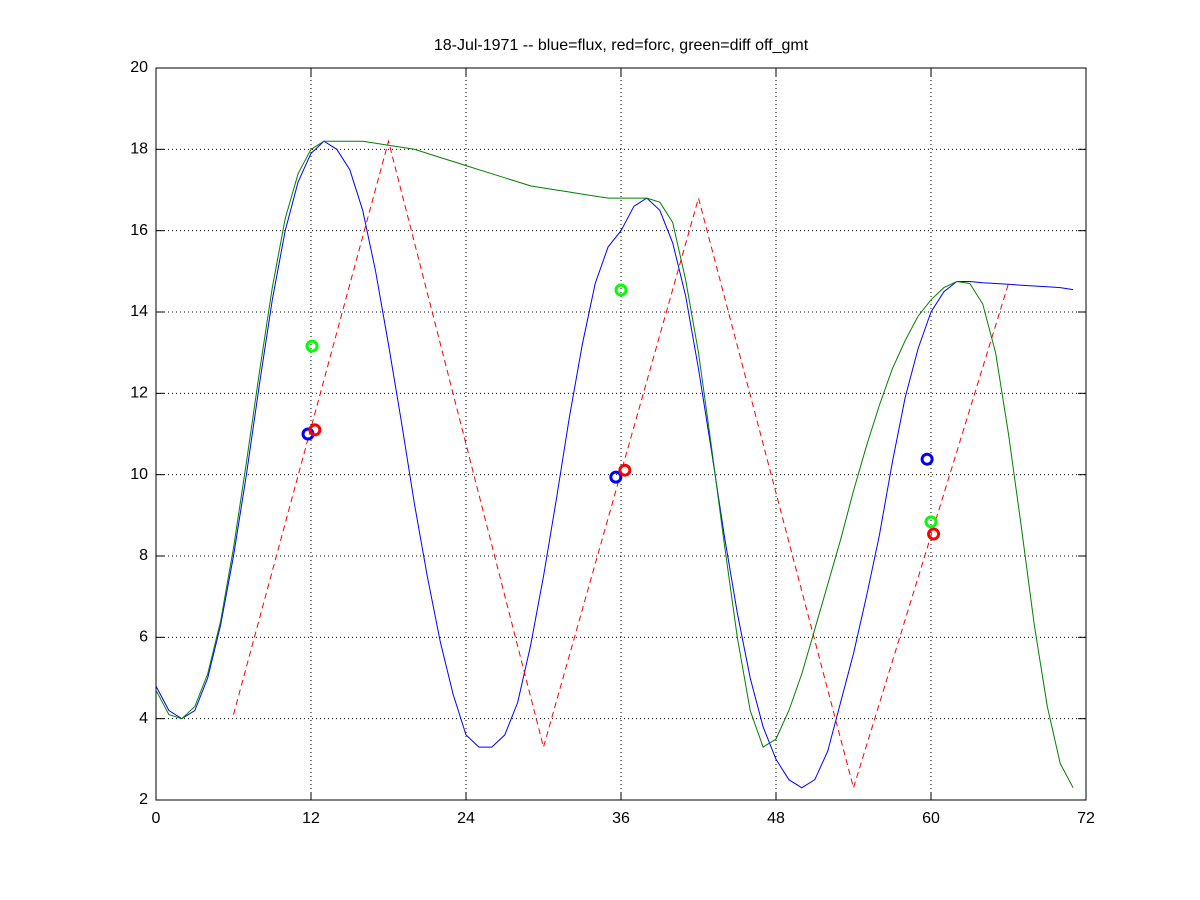 This screenshot has height=900, width=1200. What do you see at coordinates (139, 474) in the screenshot?
I see `y-tick-label: 10` at bounding box center [139, 474].